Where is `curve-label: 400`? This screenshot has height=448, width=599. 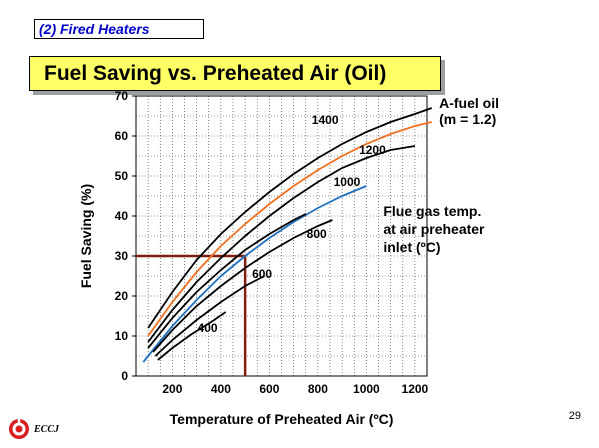 curve-label: 400 is located at coordinates (208, 328).